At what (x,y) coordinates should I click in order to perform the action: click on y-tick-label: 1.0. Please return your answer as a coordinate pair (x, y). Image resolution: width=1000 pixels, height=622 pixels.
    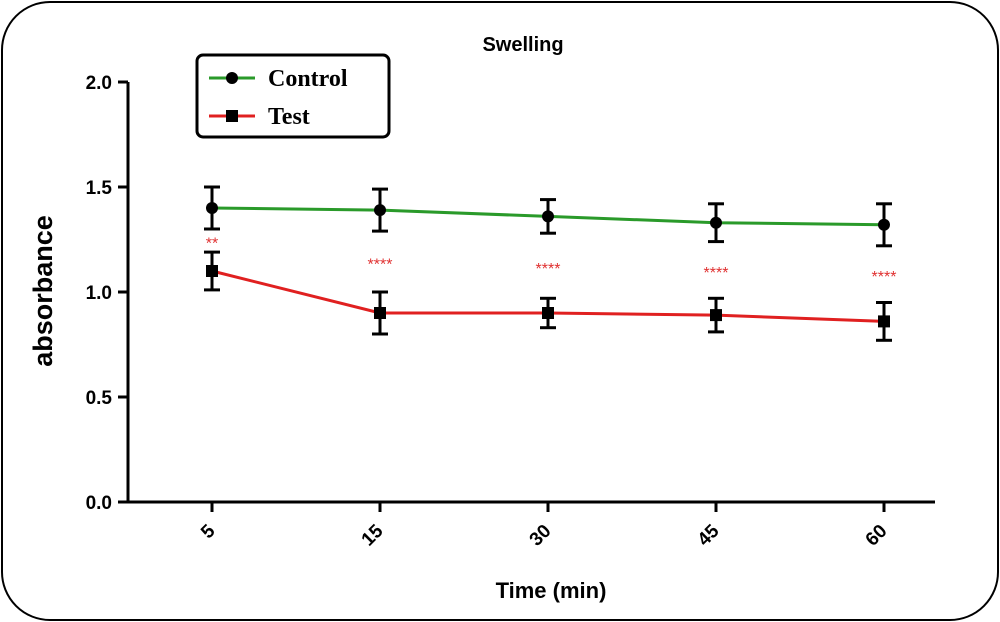
    Looking at the image, I should click on (99, 293).